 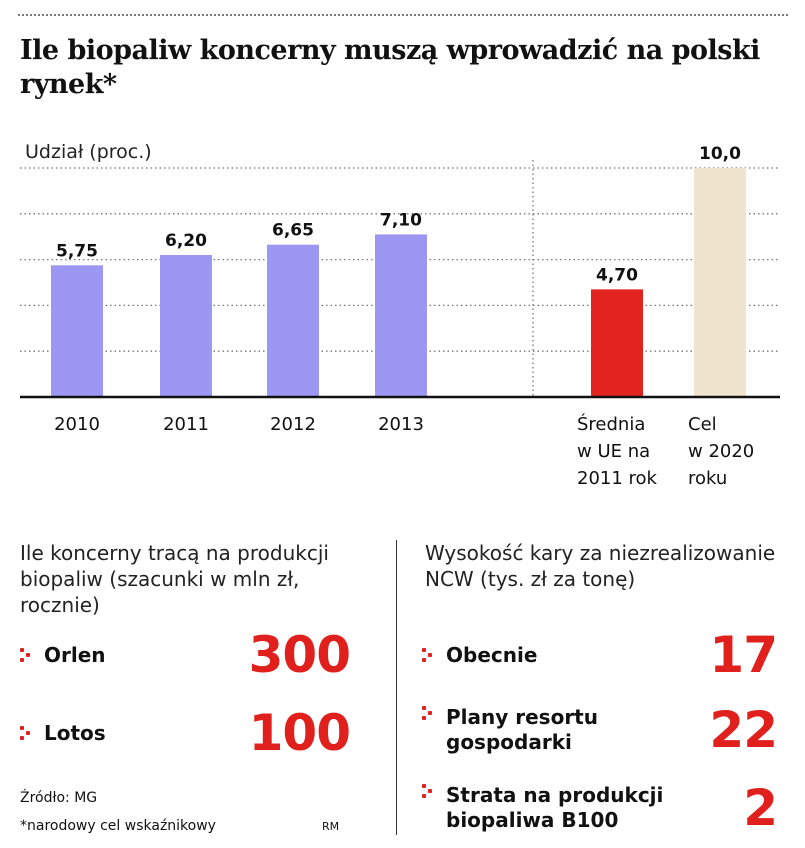 What do you see at coordinates (77, 251) in the screenshot?
I see `bar-value-label: 5,75` at bounding box center [77, 251].